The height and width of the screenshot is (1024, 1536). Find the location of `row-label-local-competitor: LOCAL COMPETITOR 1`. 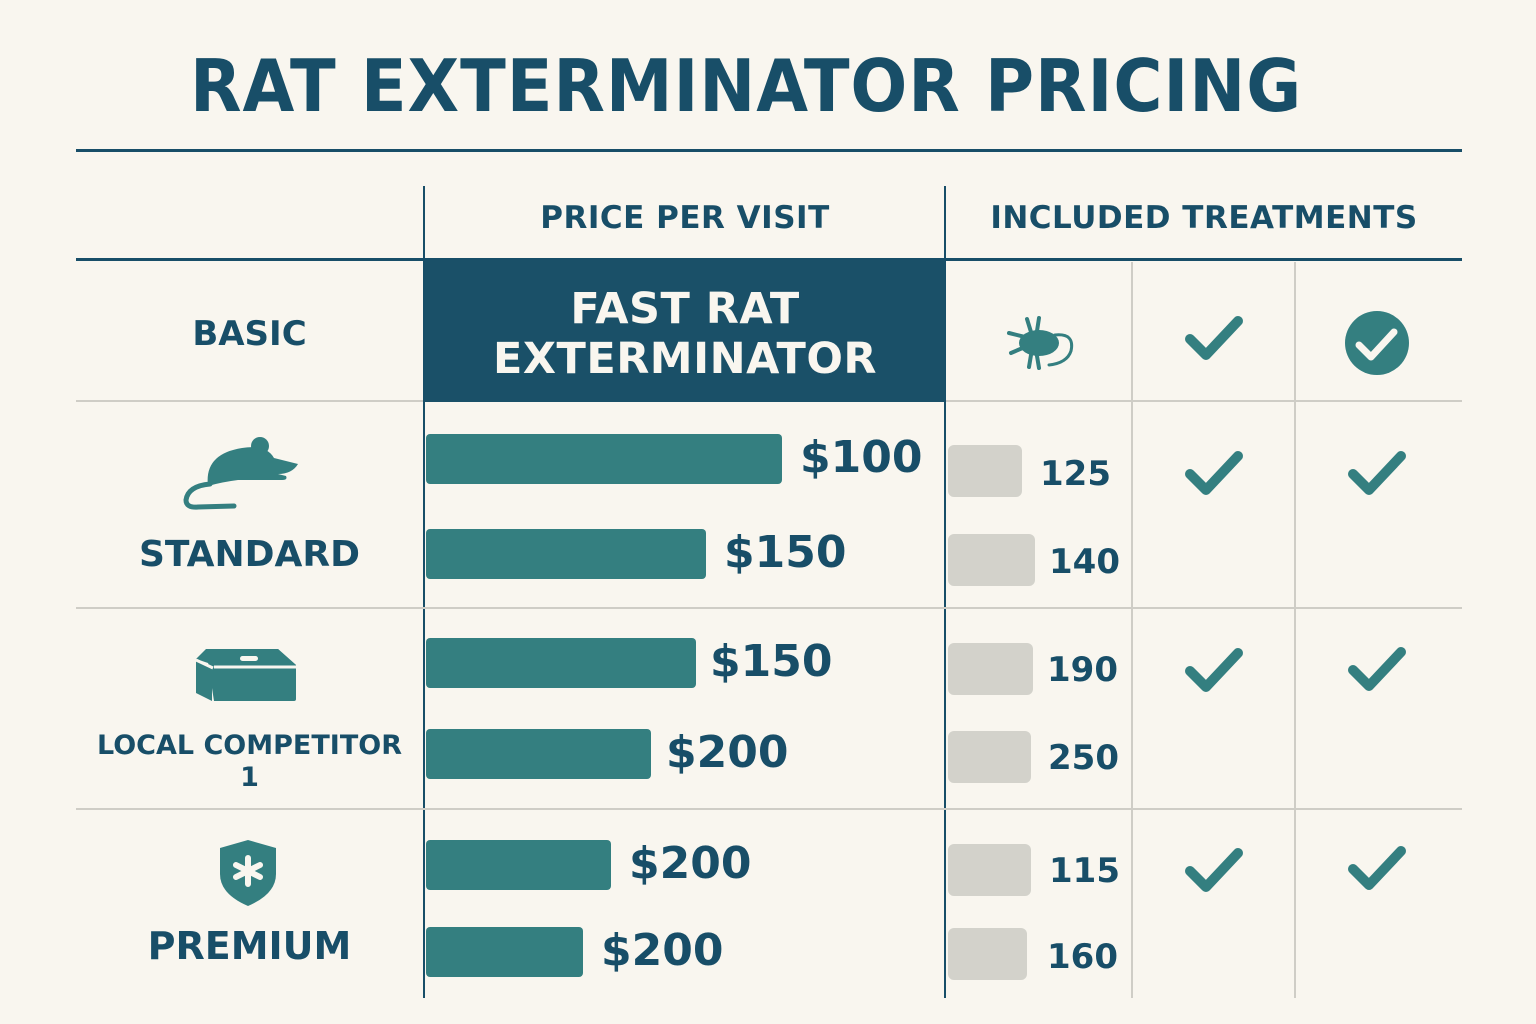

row-label-local-competitor: LOCAL COMPETITOR 1 is located at coordinates (249, 762).